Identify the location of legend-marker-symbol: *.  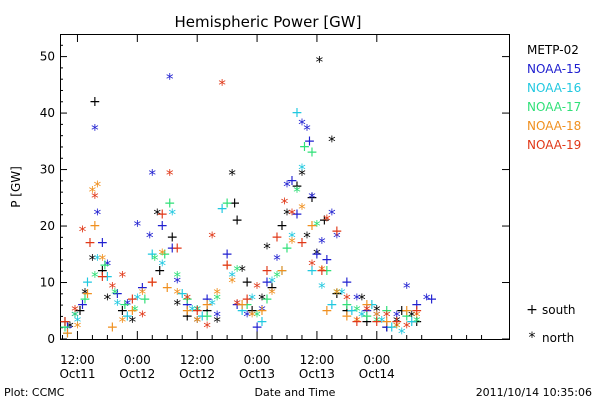
(532, 338).